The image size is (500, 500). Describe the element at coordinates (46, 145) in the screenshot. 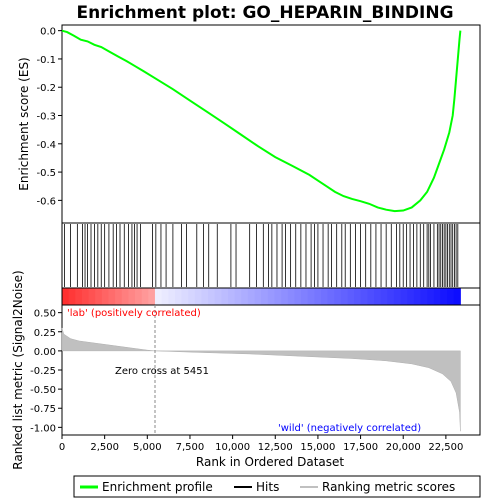

I see `enrichment-y-tick-label: -0.4` at that location.